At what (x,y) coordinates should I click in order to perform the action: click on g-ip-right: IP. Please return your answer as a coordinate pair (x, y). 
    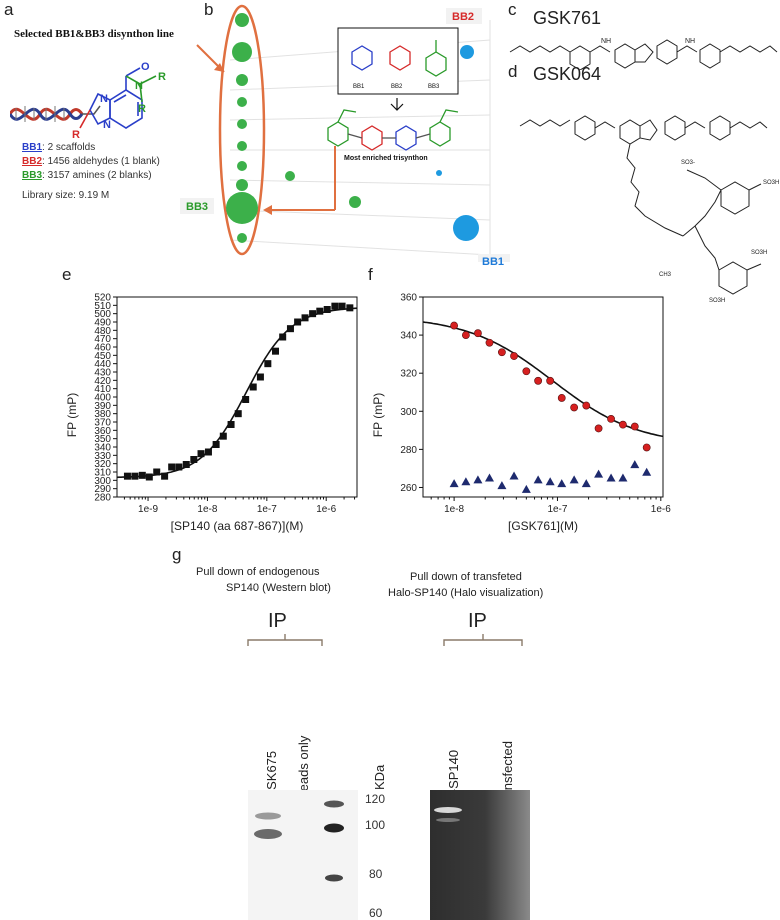
    Looking at the image, I should click on (477, 621).